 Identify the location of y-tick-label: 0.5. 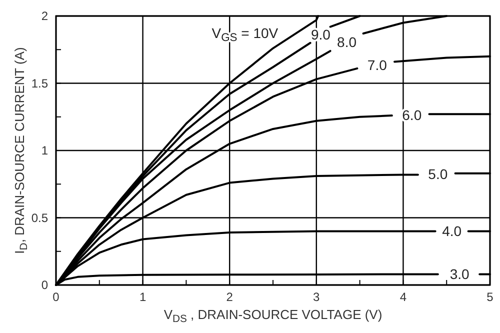
(39, 217).